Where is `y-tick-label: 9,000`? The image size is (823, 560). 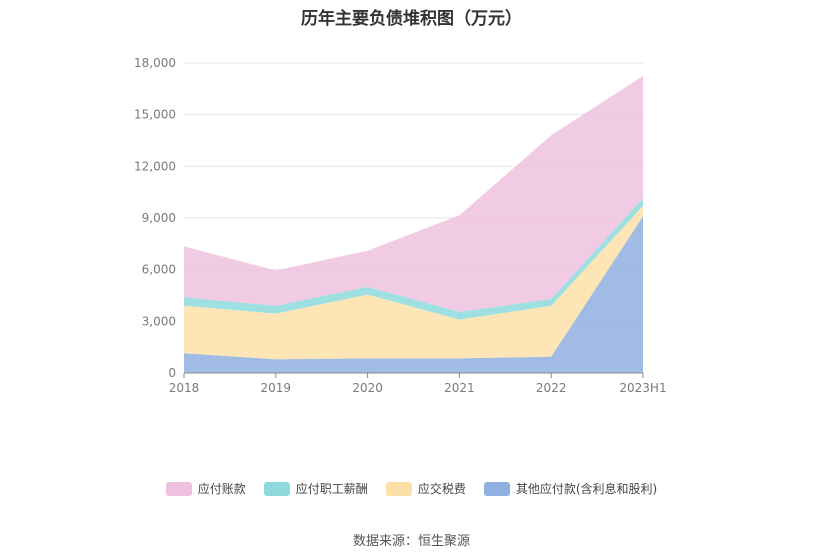 y-tick-label: 9,000 is located at coordinates (159, 218).